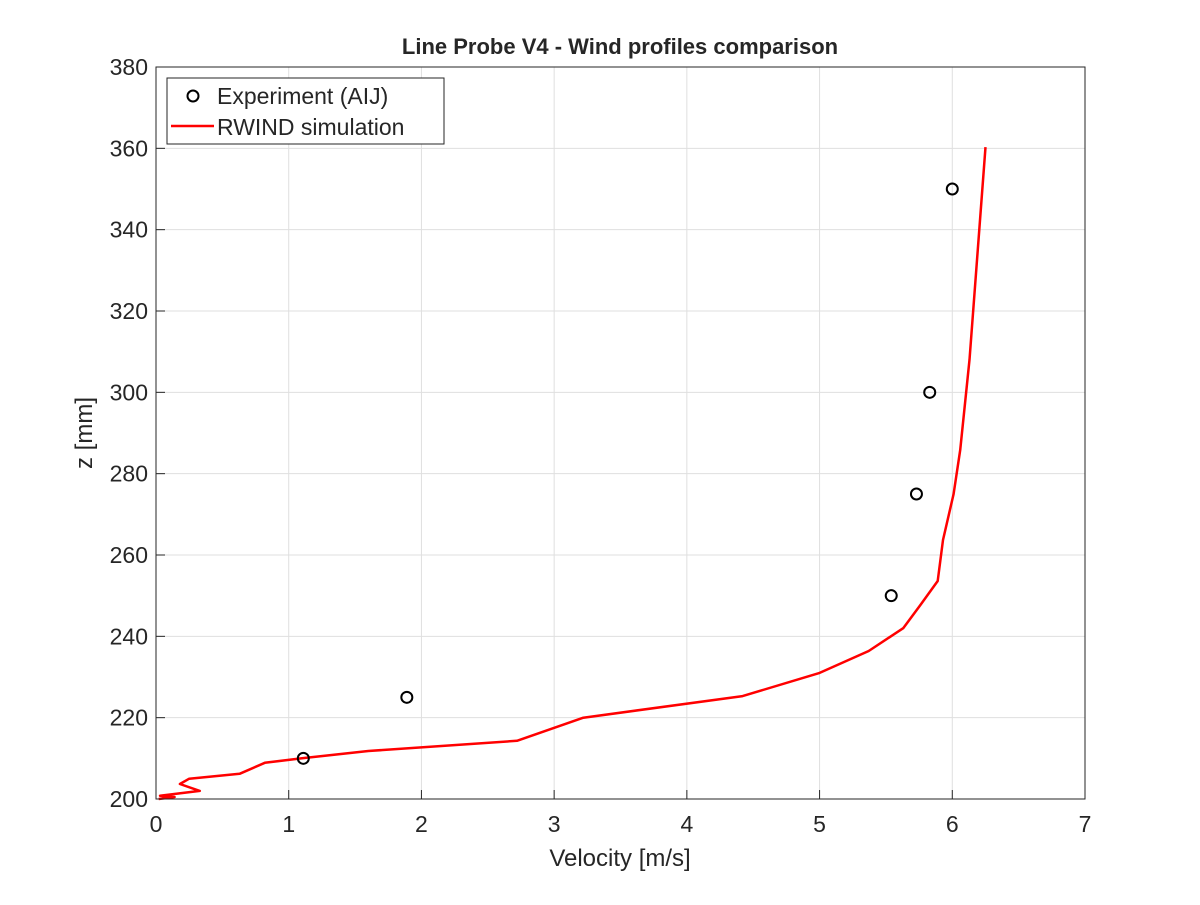 This screenshot has height=905, width=1200. I want to click on y-tick-label: 200, so click(129, 799).